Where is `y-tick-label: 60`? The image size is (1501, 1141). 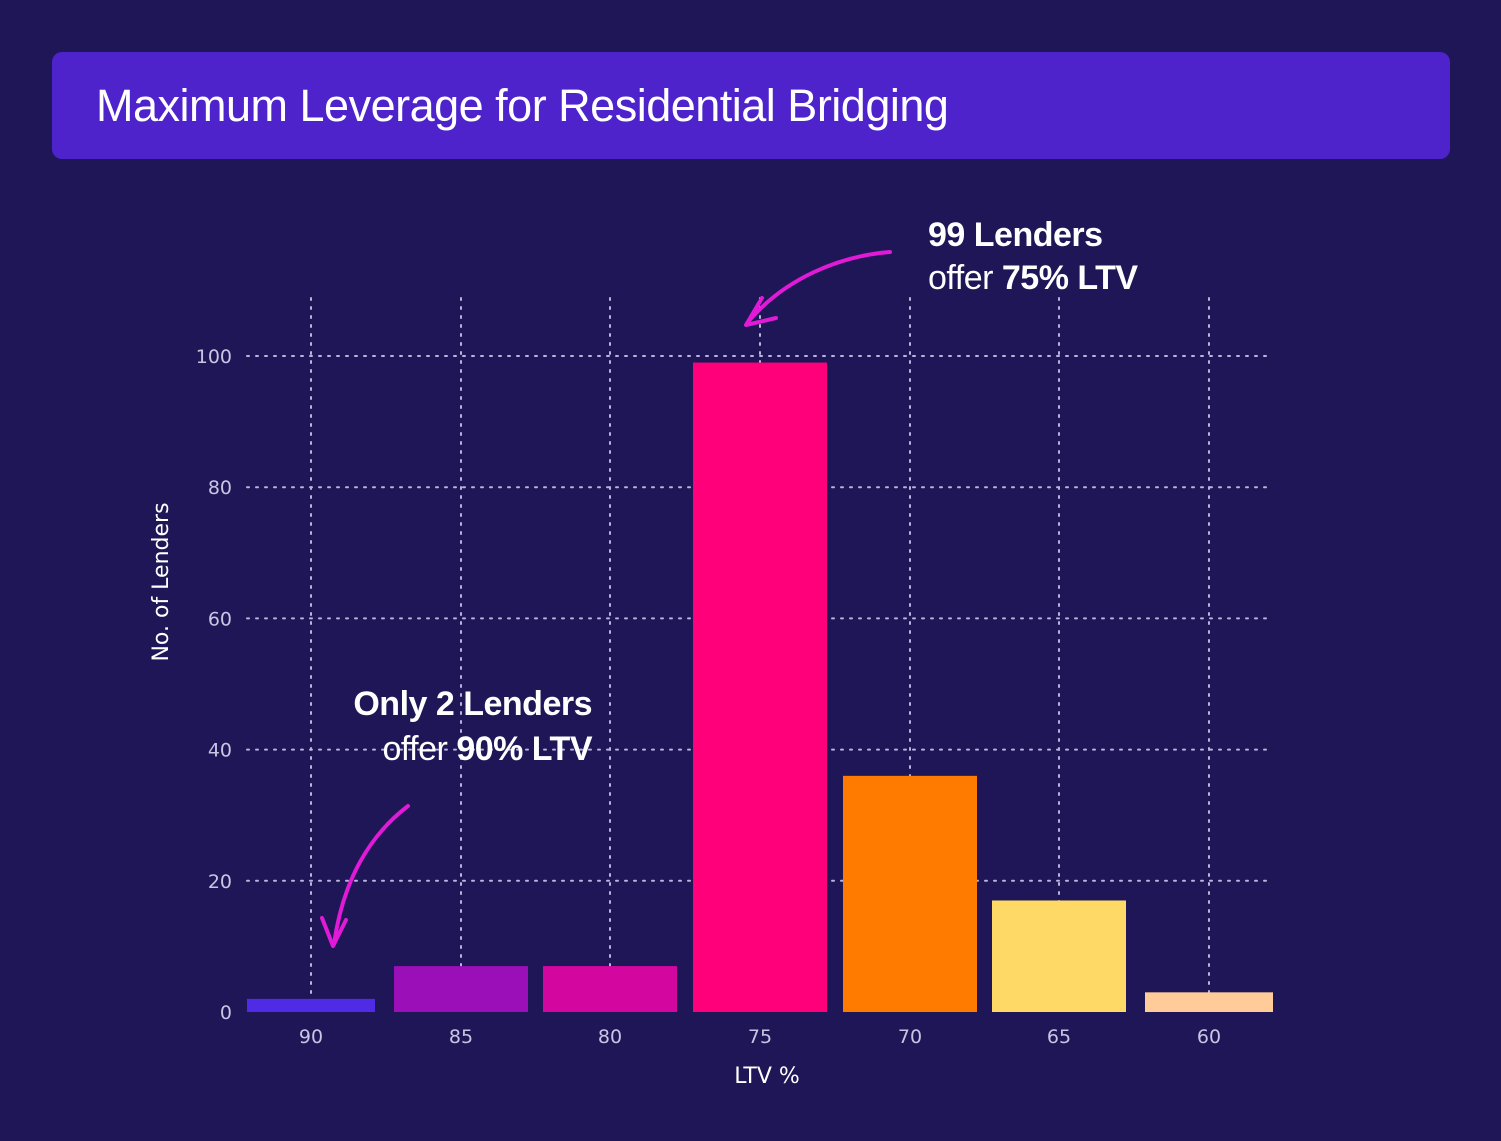 y-tick-label: 60 is located at coordinates (220, 619).